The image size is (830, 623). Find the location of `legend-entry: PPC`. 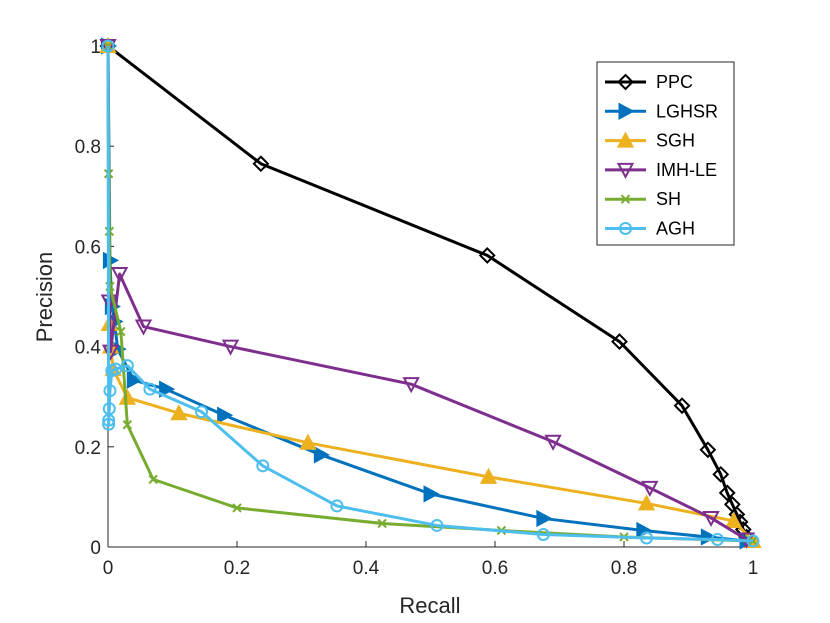

legend-entry: PPC is located at coordinates (649, 82).